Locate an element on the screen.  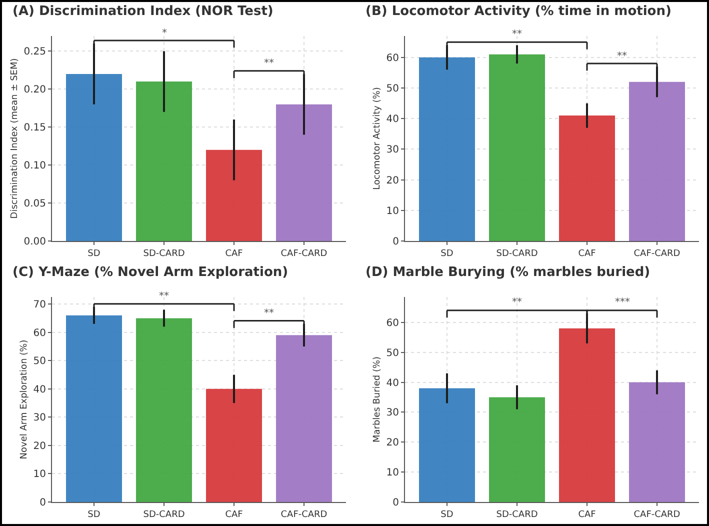
y-axis-title: Marbles Buried (%) is located at coordinates (377, 399).